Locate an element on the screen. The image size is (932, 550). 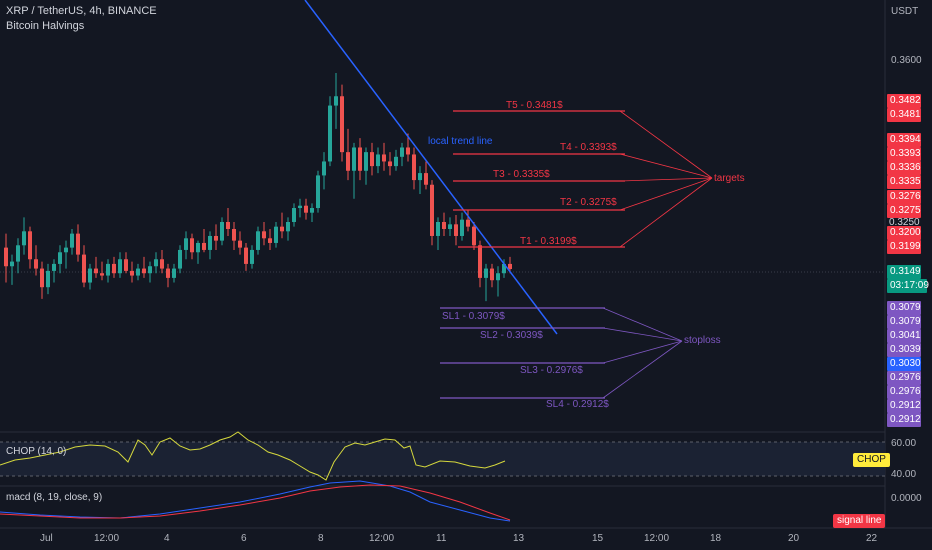
stop-price-tag: 0.2976 is located at coordinates (904, 378).